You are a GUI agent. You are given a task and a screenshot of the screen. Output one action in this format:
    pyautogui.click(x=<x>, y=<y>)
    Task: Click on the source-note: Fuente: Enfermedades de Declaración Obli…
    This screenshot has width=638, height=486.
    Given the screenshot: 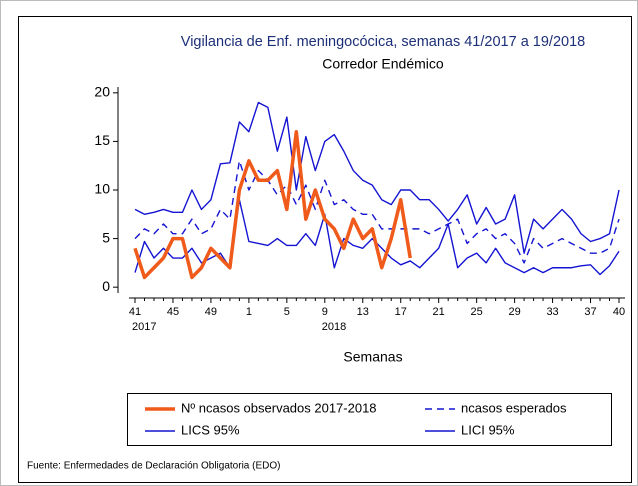 What is the action you would take?
    pyautogui.click(x=153, y=466)
    